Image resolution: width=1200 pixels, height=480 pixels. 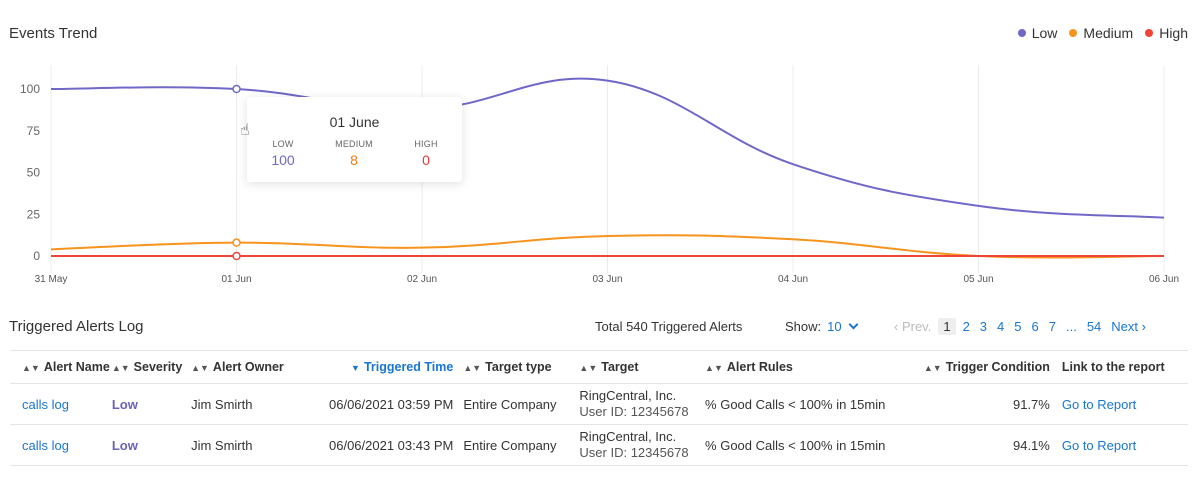 What do you see at coordinates (151, 367) in the screenshot?
I see `col-severity: ▲▼ Severity` at bounding box center [151, 367].